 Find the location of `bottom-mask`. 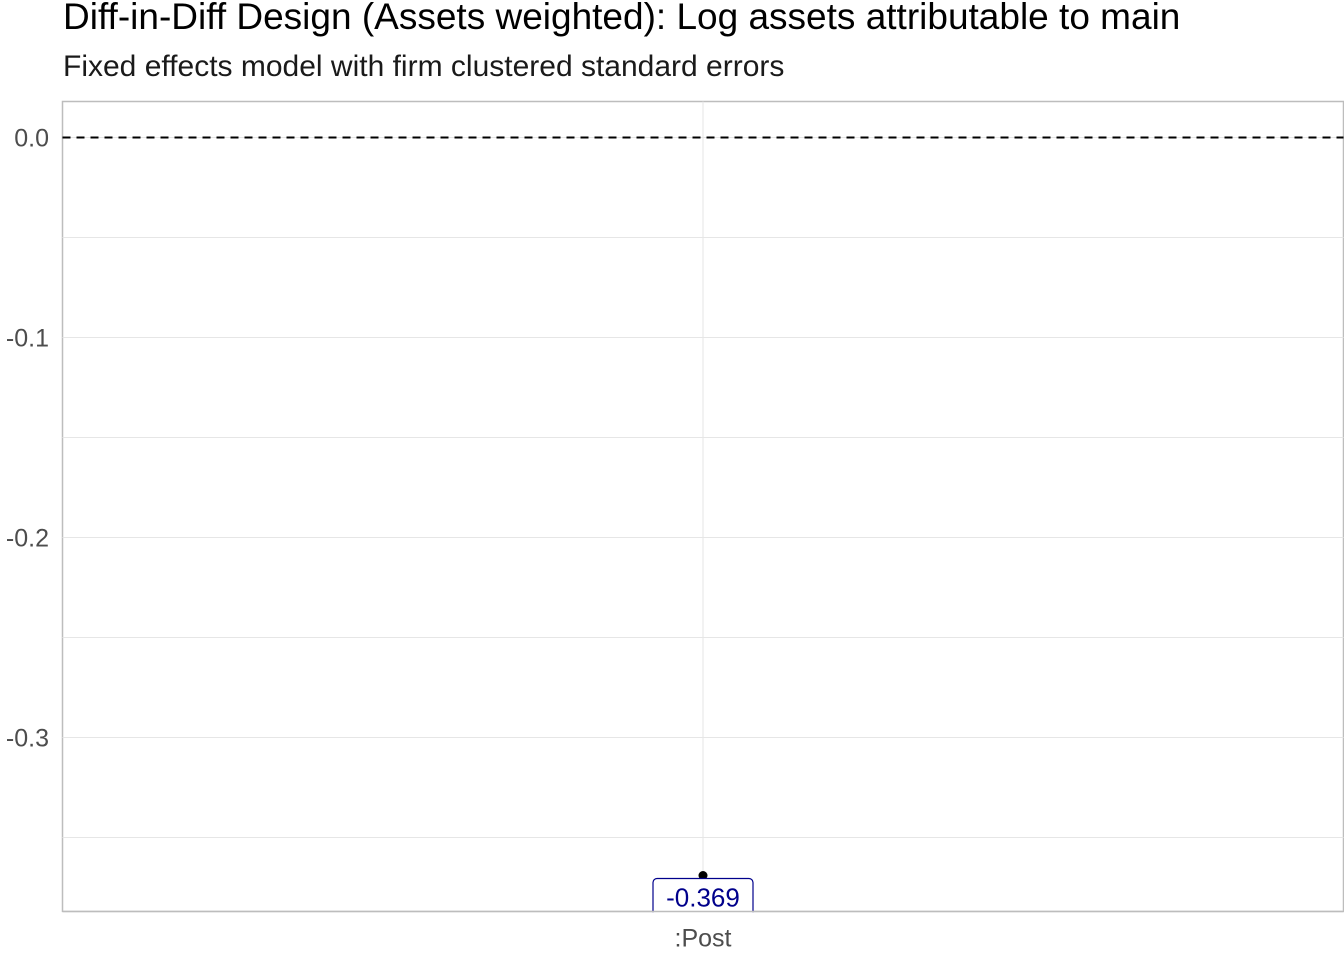

bottom-mask is located at coordinates (672, 936).